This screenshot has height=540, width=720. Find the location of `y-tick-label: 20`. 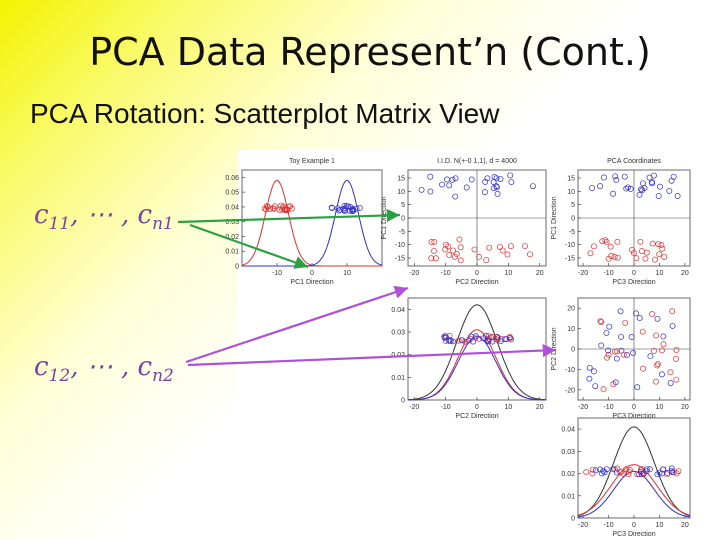

y-tick-label: 20 is located at coordinates (571, 309).